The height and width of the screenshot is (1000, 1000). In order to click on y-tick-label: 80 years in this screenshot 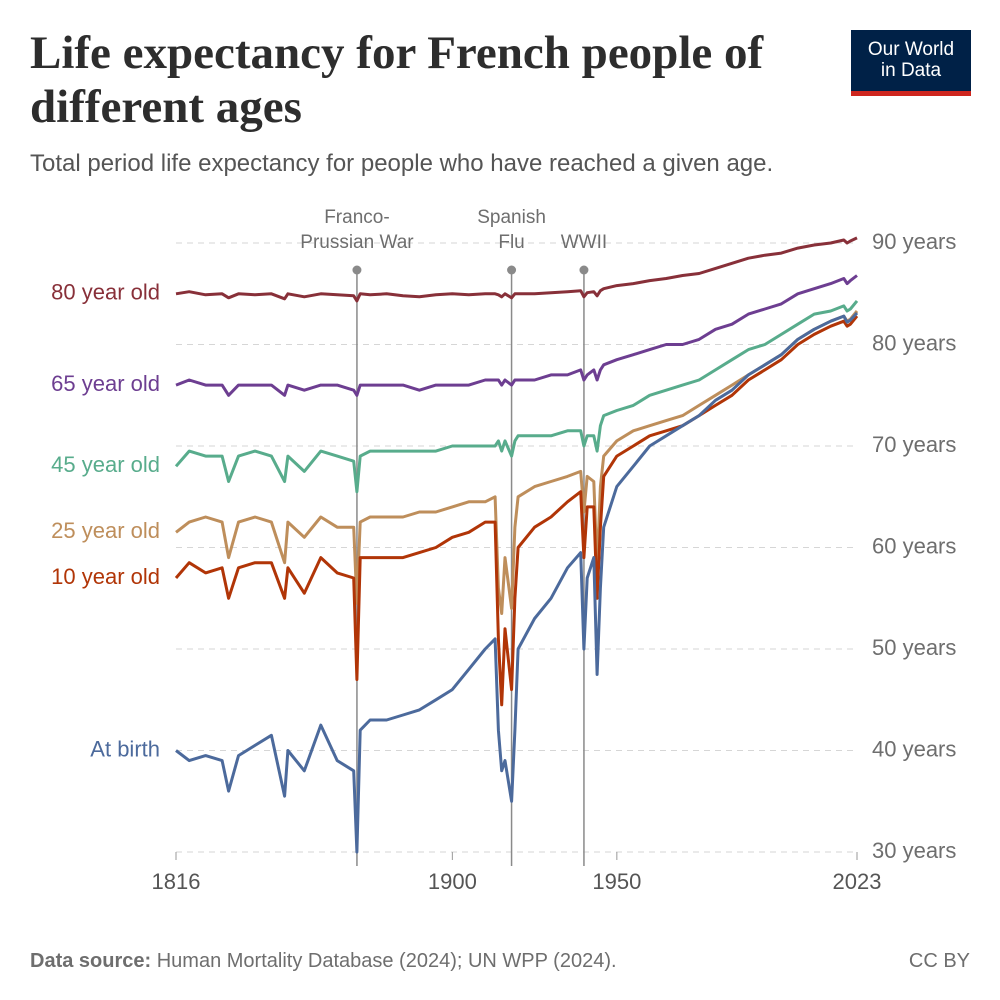, I will do `click(914, 342)`.